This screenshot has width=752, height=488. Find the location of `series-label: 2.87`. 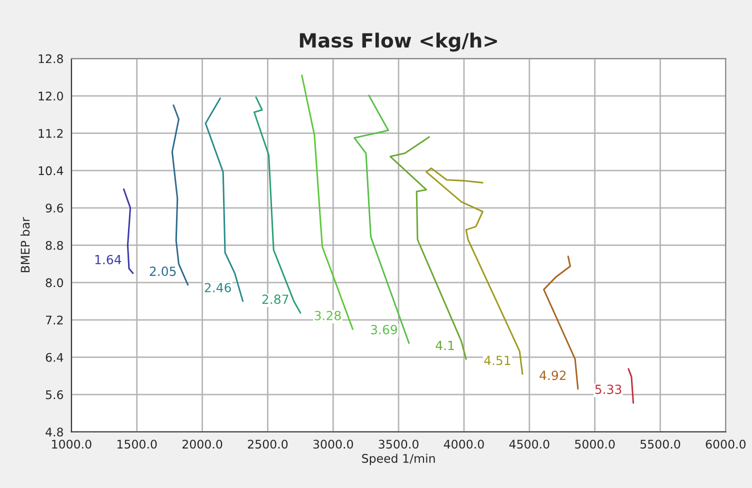

series-label: 2.87 is located at coordinates (275, 299).